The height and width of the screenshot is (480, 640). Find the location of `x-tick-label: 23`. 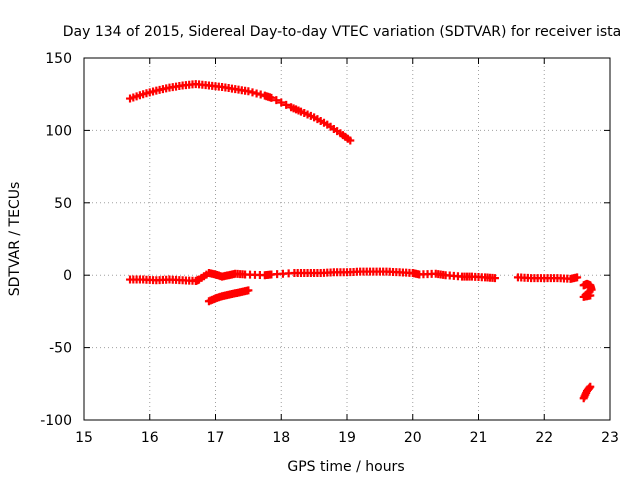

x-tick-label: 23 is located at coordinates (610, 438).